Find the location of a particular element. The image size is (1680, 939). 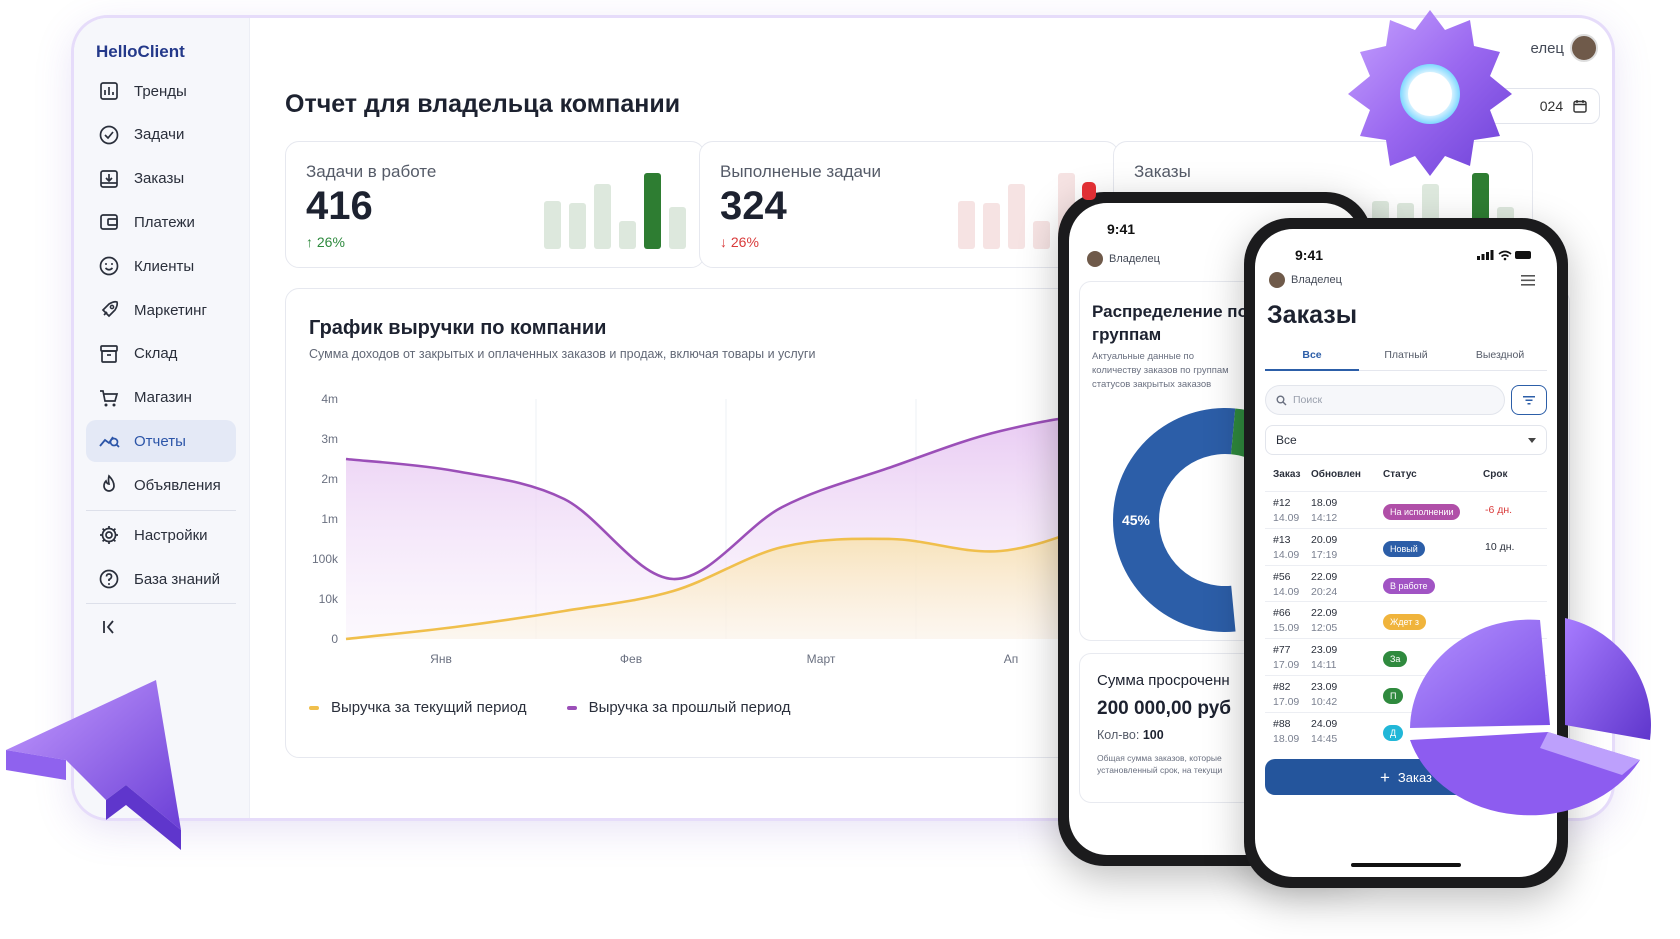

arrow-down-icon: ↓ is located at coordinates (723, 242).